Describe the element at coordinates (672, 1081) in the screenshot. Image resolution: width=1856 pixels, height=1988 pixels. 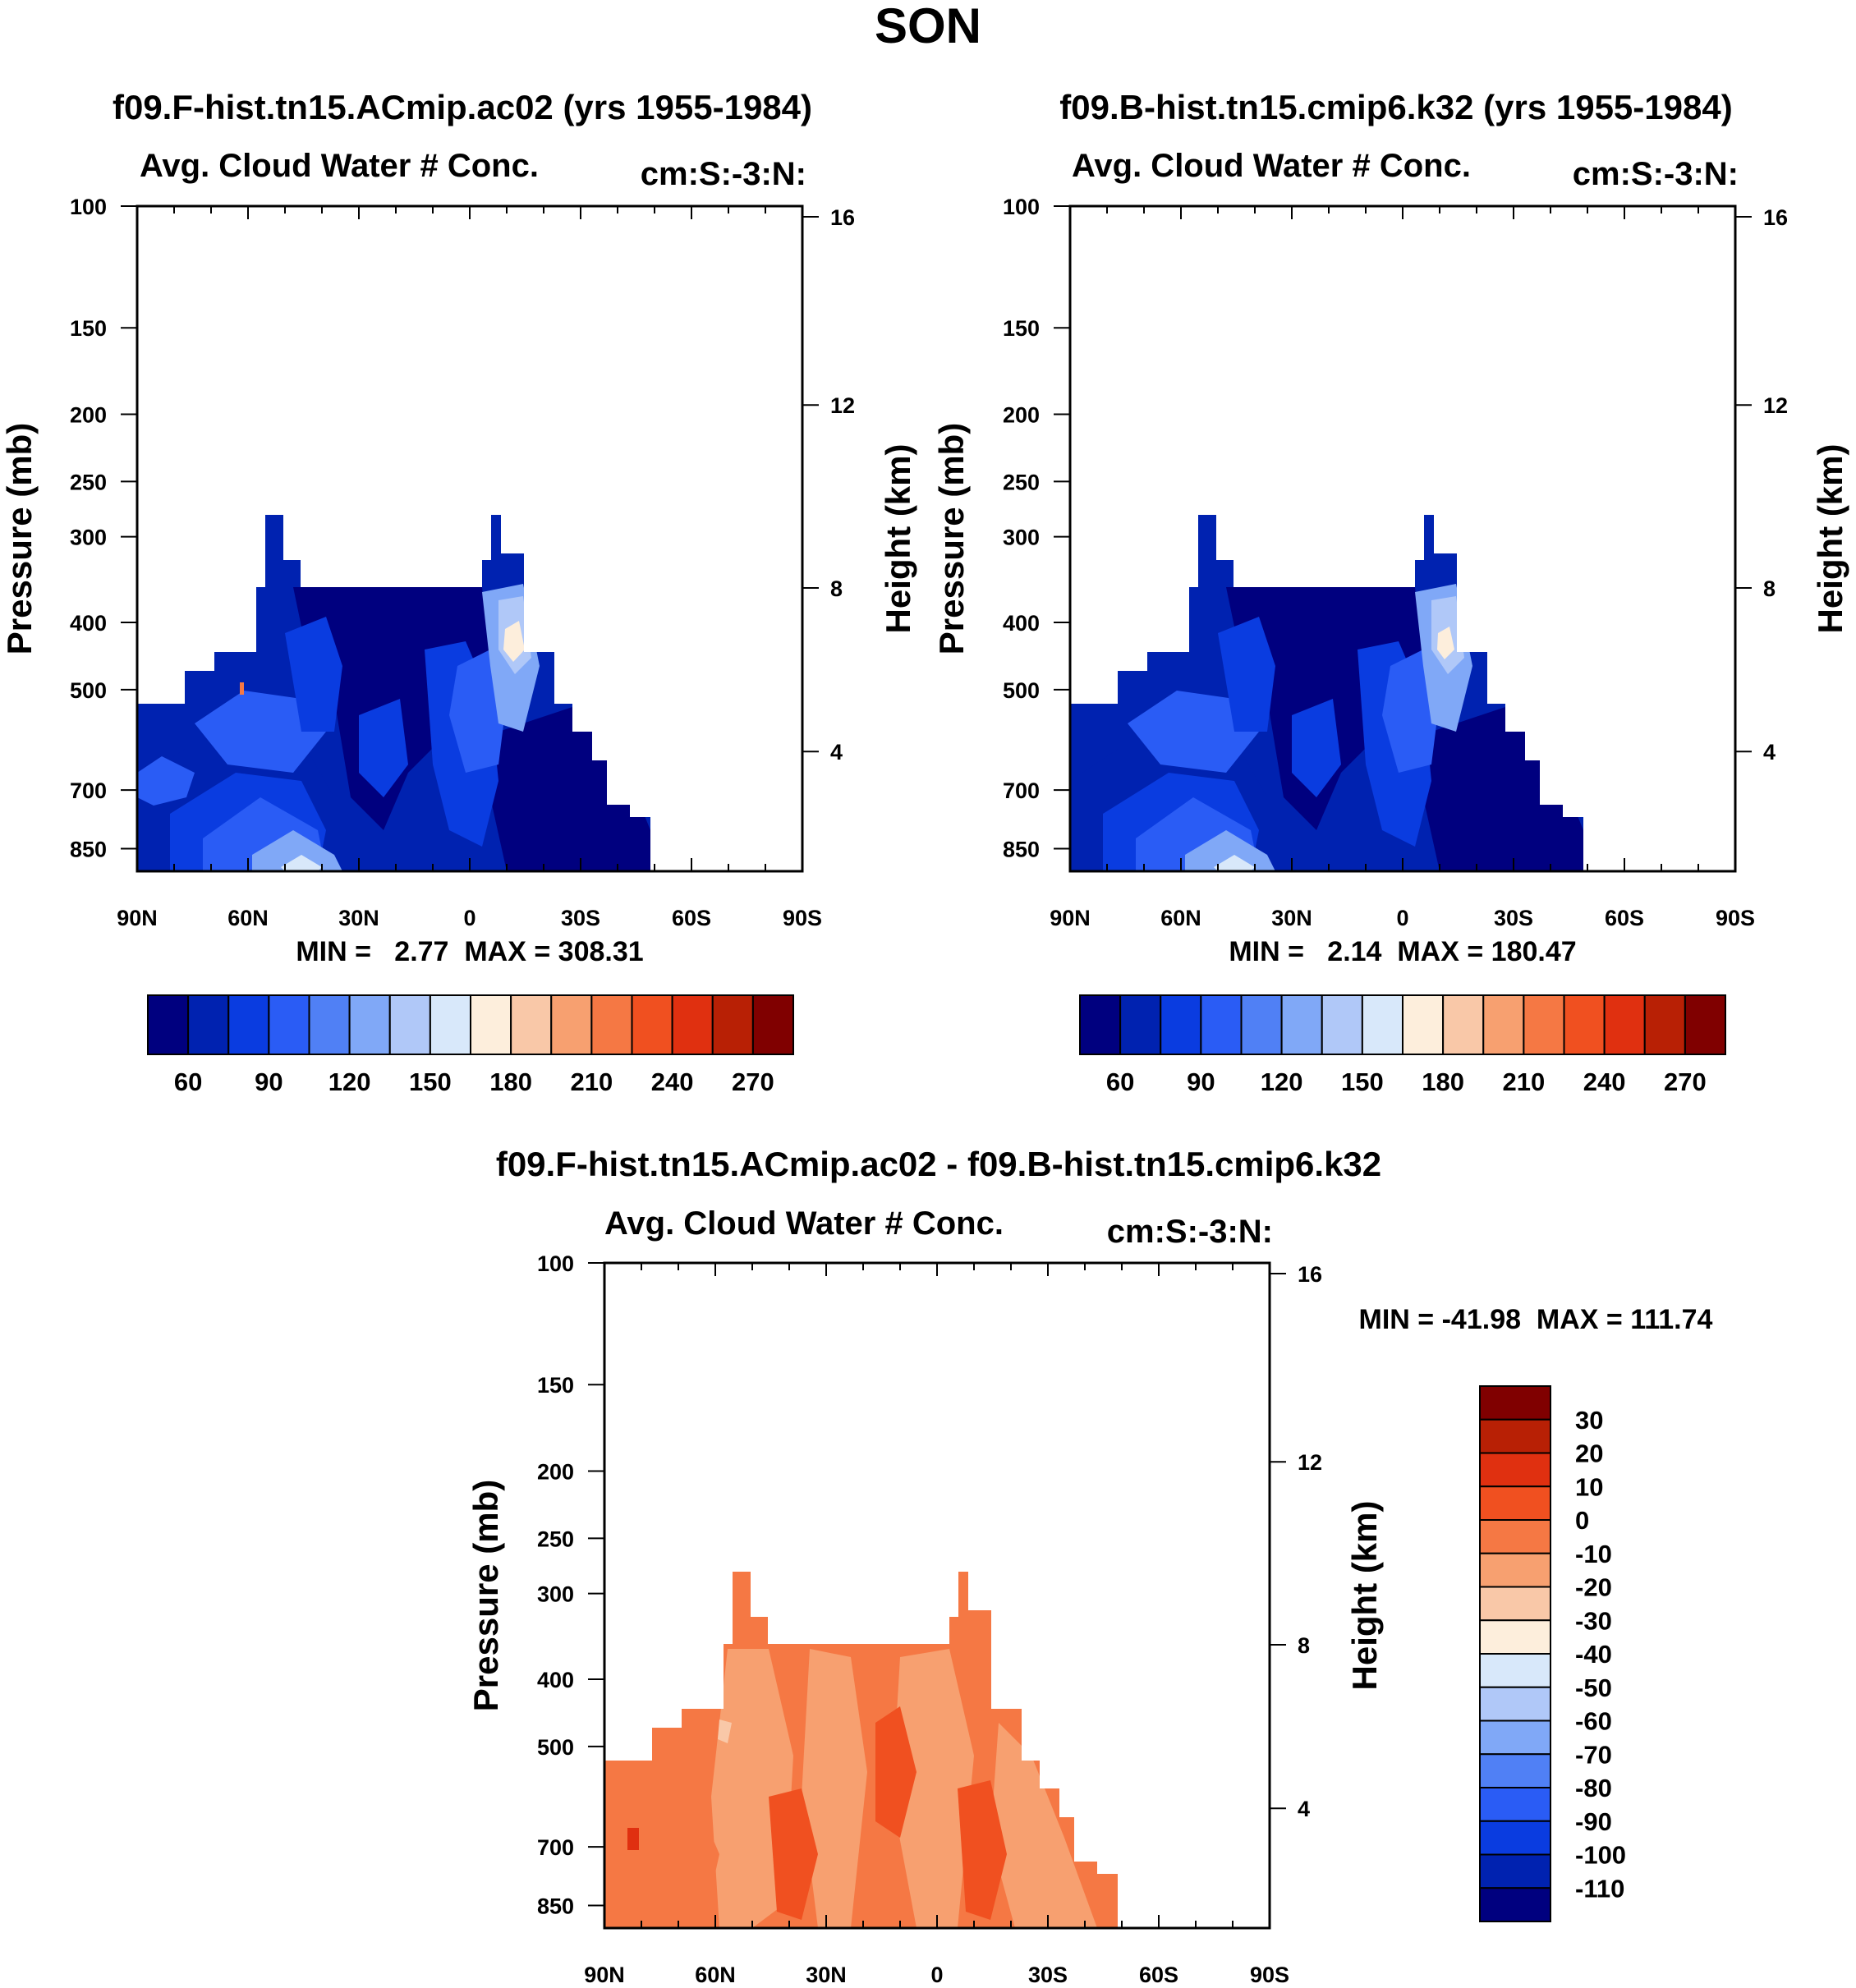
I see `colorbar-label: 240` at that location.